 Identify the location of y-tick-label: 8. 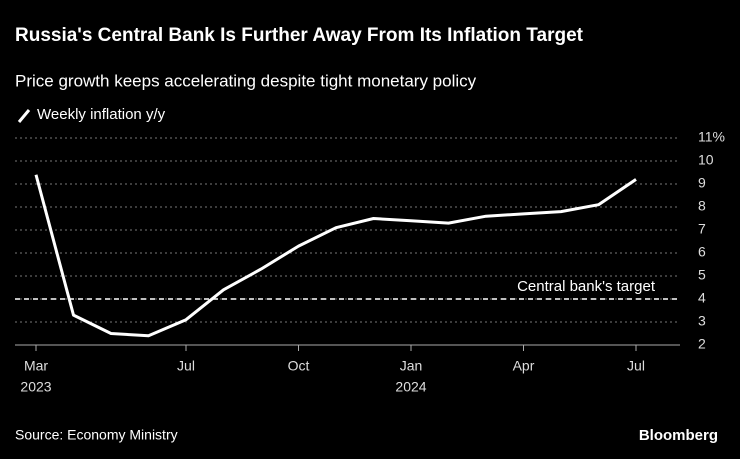
(702, 206).